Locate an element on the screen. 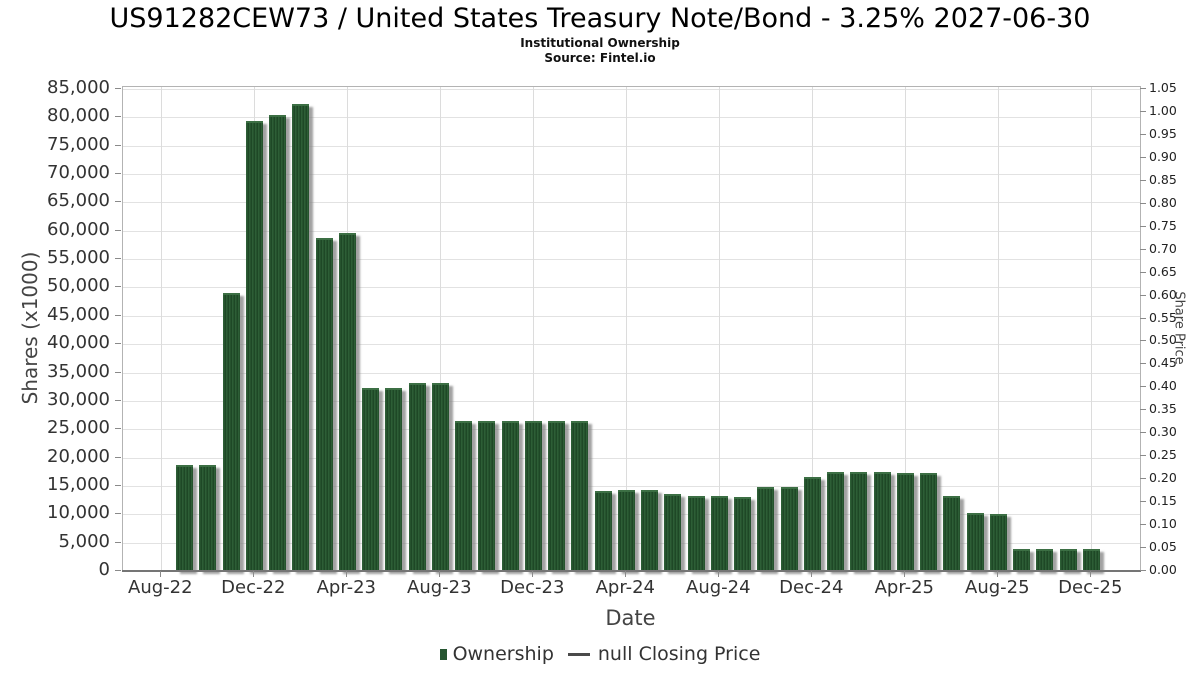 The image size is (1200, 675). y-tick-label: 0 is located at coordinates (104, 569).